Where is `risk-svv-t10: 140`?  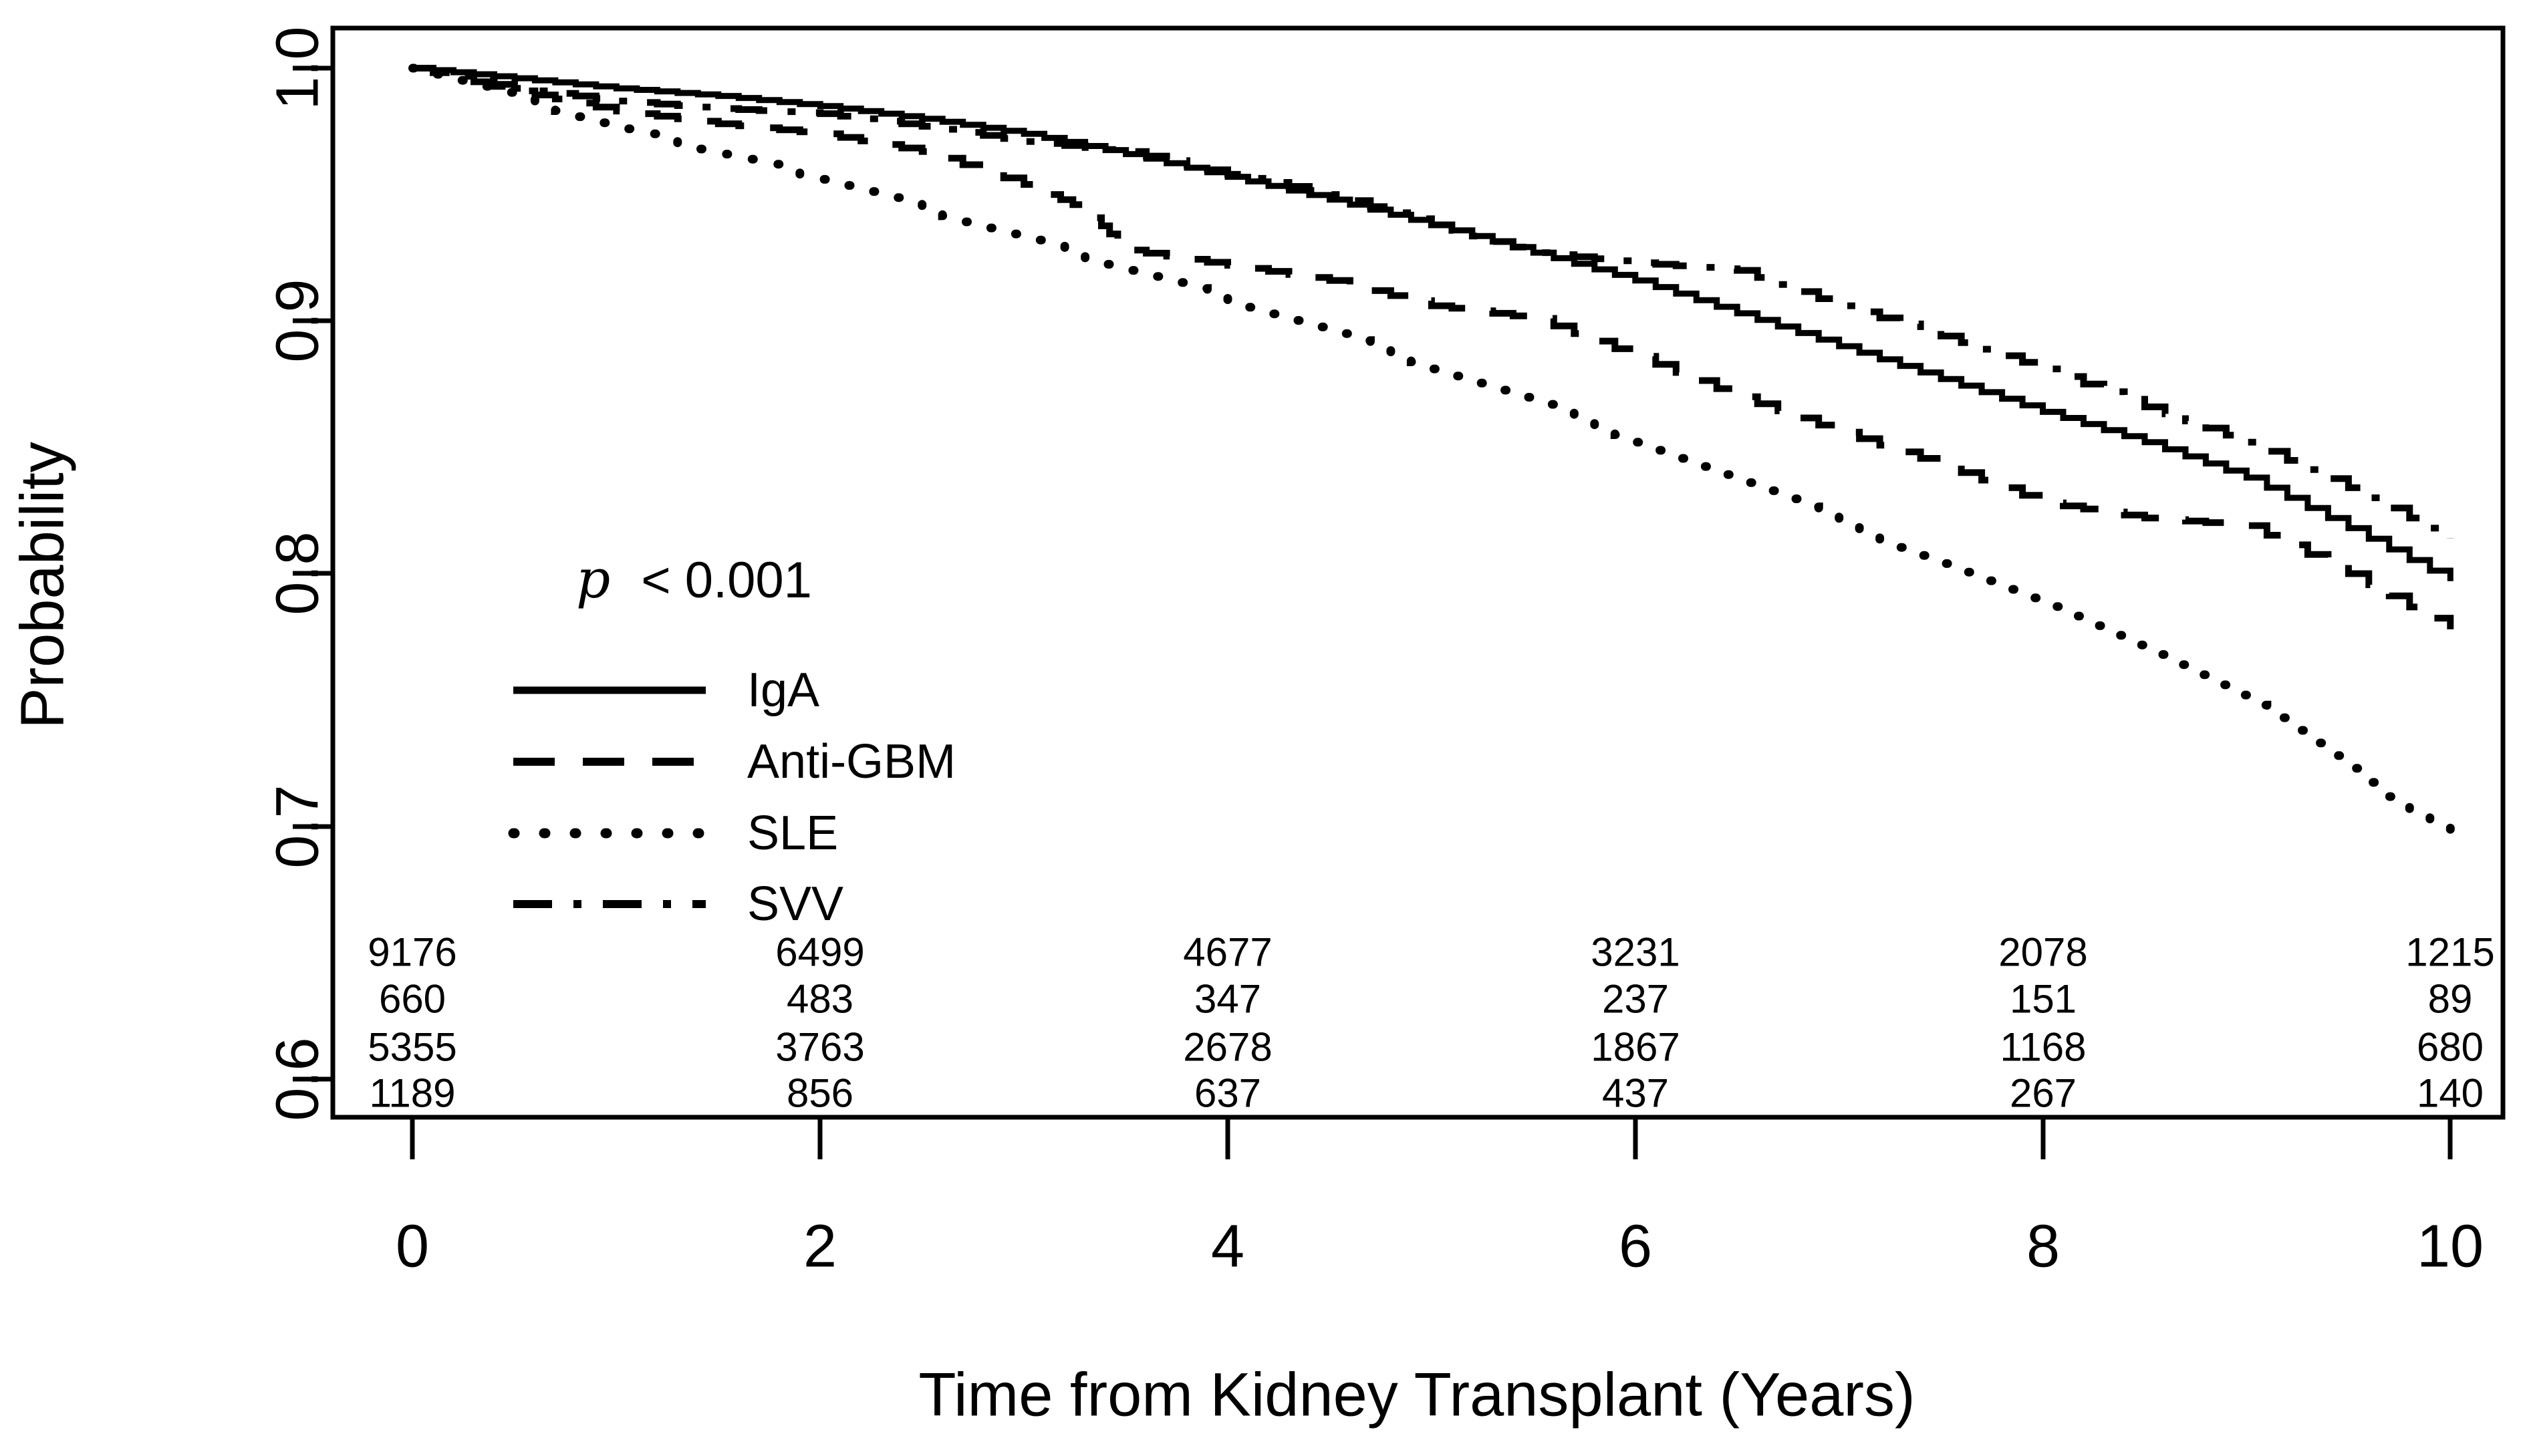
risk-svv-t10: 140 is located at coordinates (2450, 1093).